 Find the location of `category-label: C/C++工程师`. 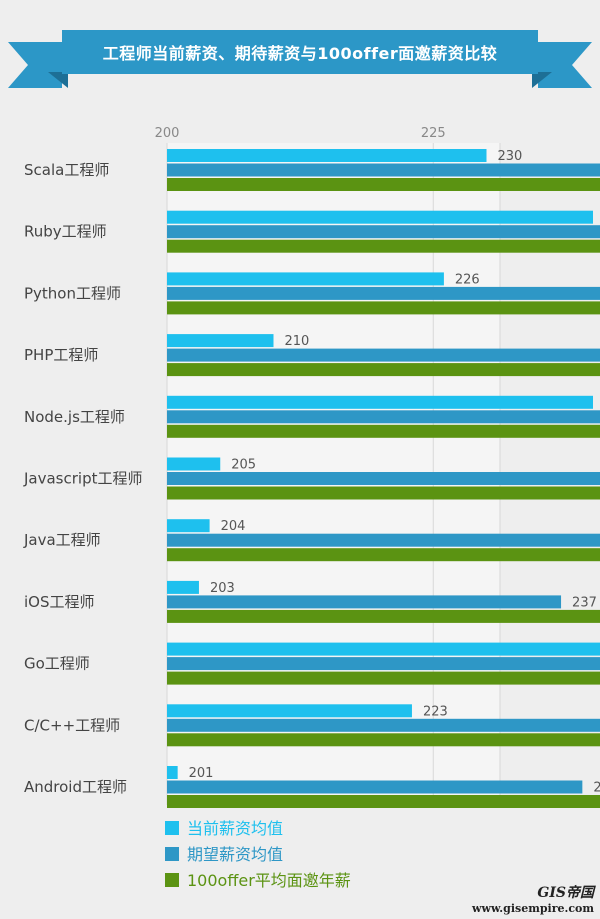

category-label: C/C++工程师 is located at coordinates (72, 725).